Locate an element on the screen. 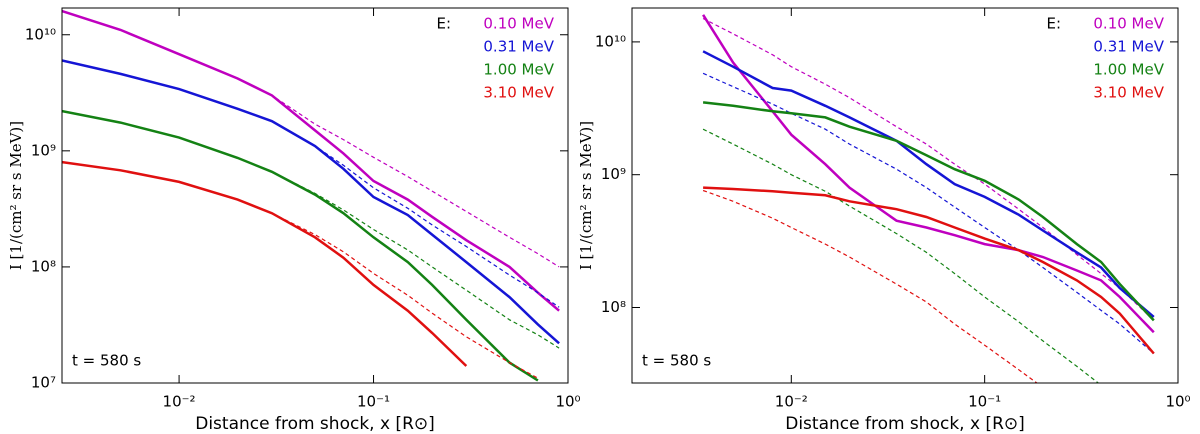  series-line is located at coordinates (929, 270).